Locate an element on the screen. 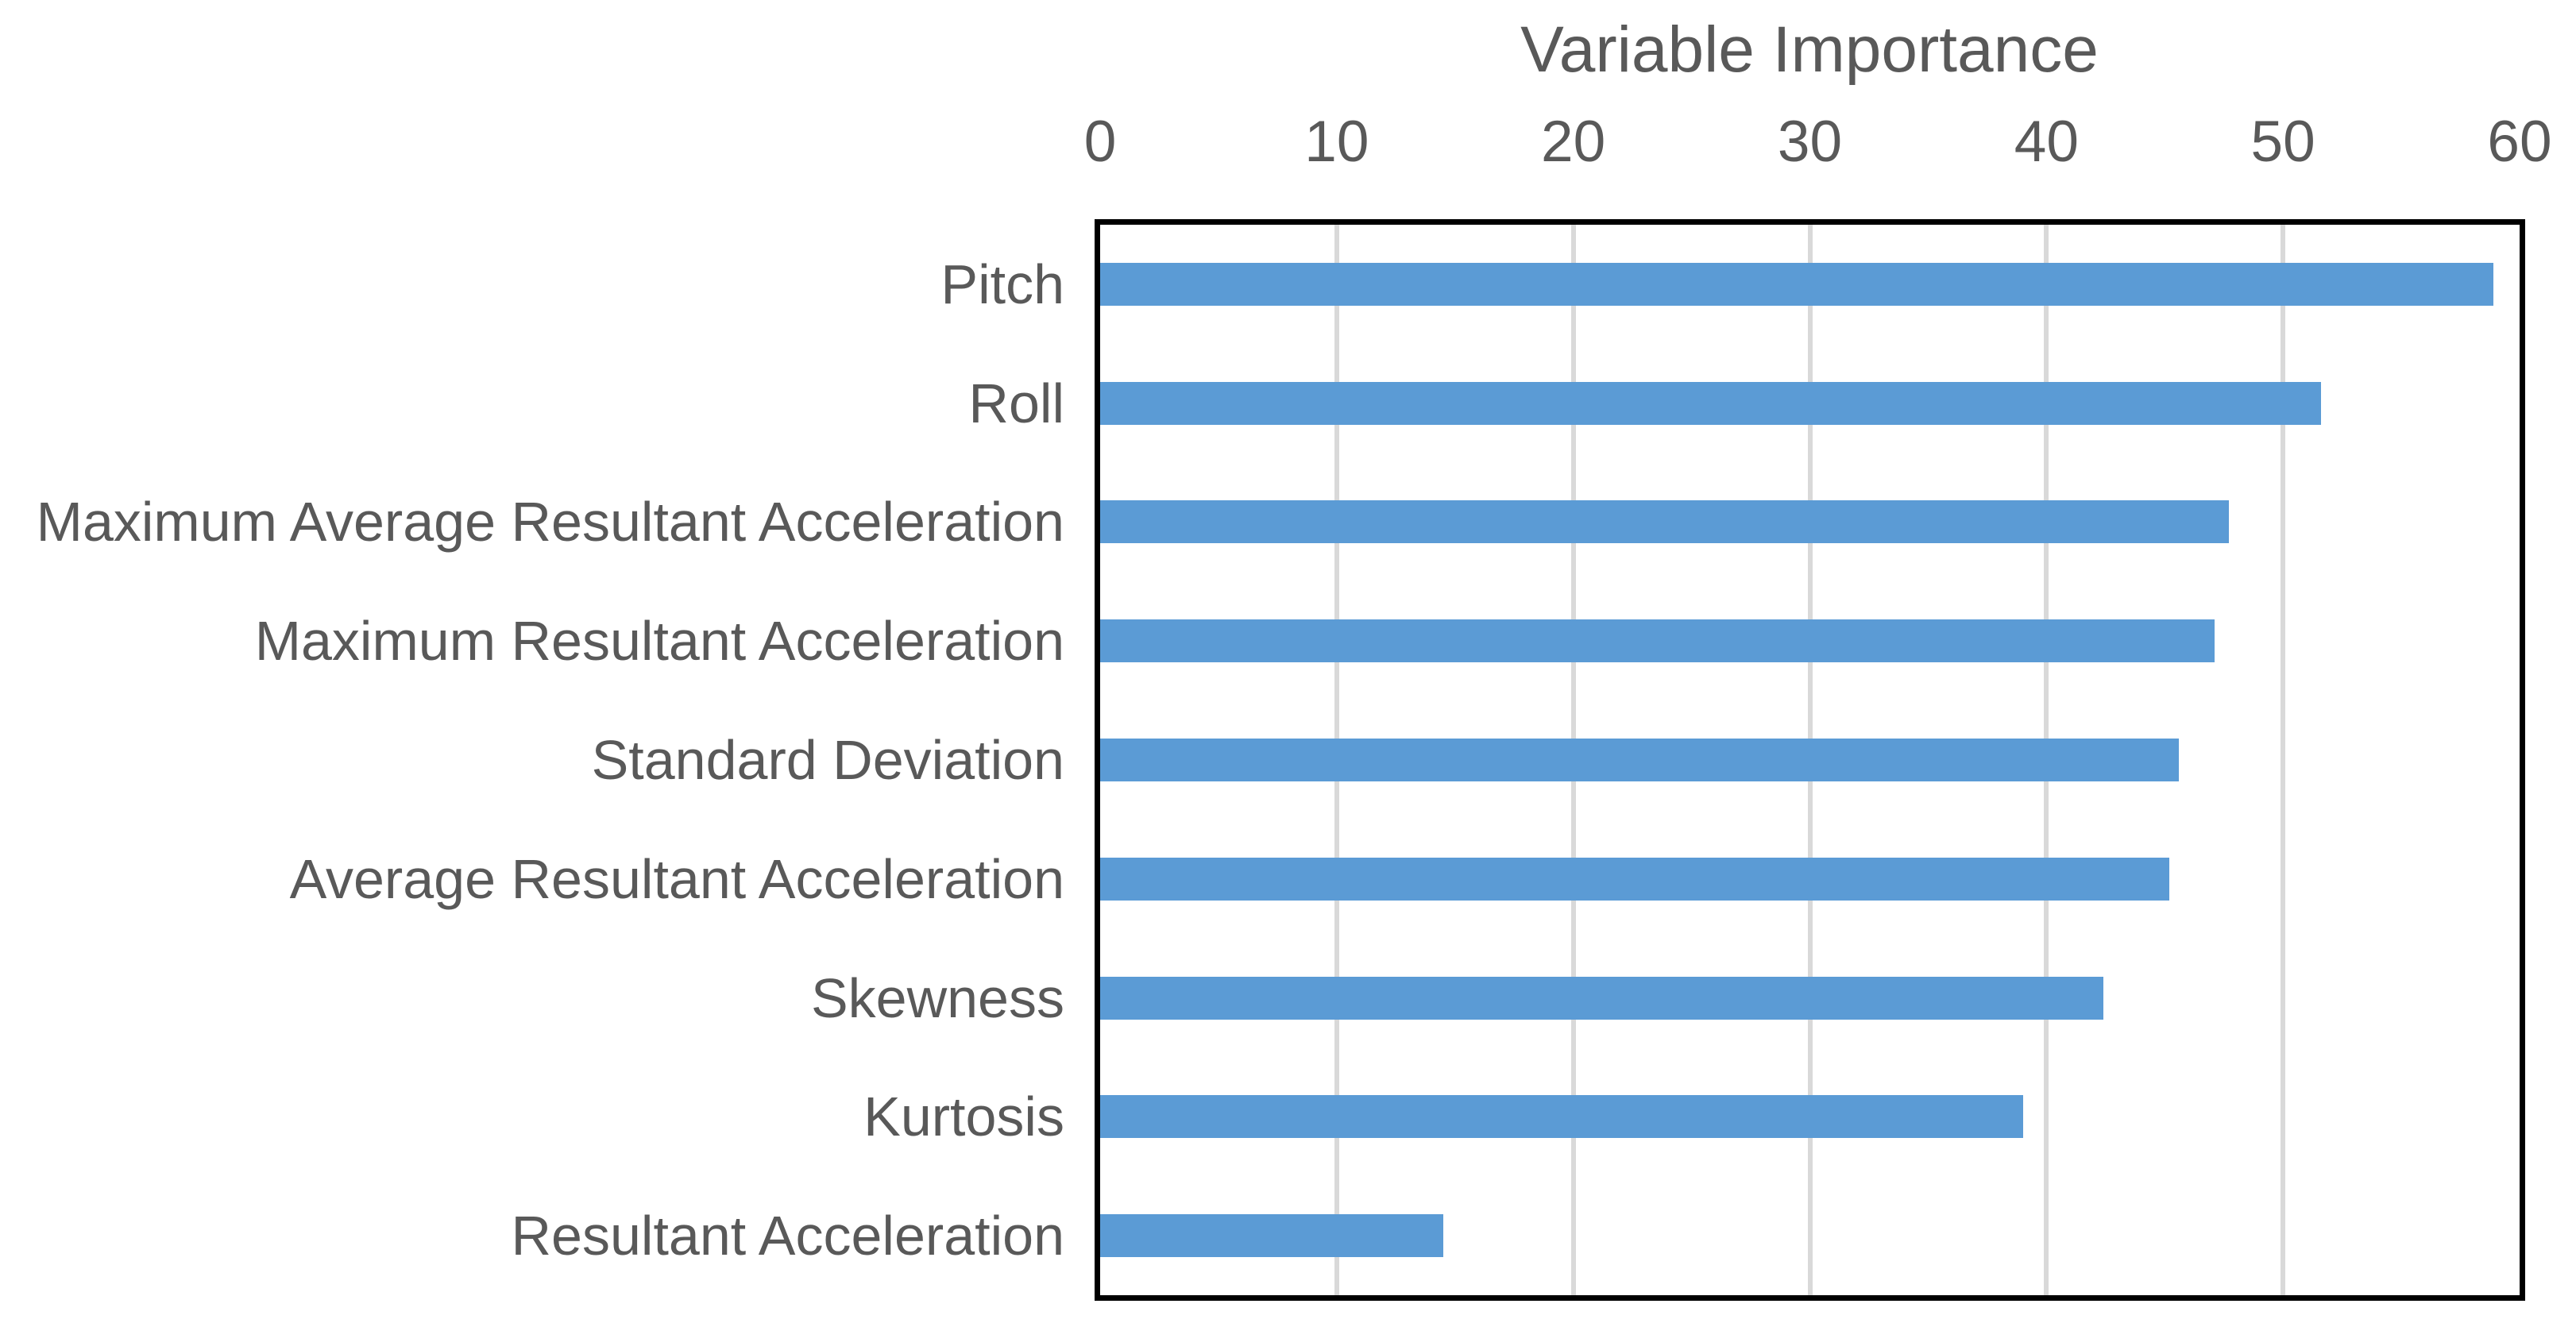 This screenshot has width=2576, height=1323. category-label: Roll is located at coordinates (1016, 403).